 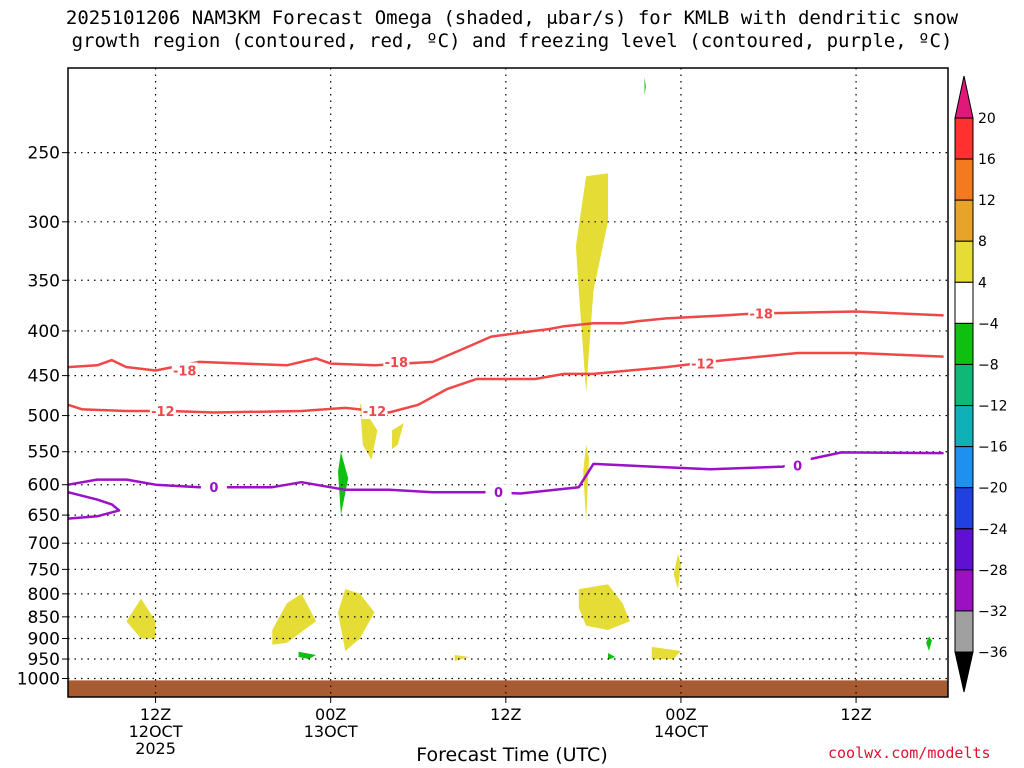 What do you see at coordinates (993, 612) in the screenshot?
I see `colorbar-label: −32` at bounding box center [993, 612].